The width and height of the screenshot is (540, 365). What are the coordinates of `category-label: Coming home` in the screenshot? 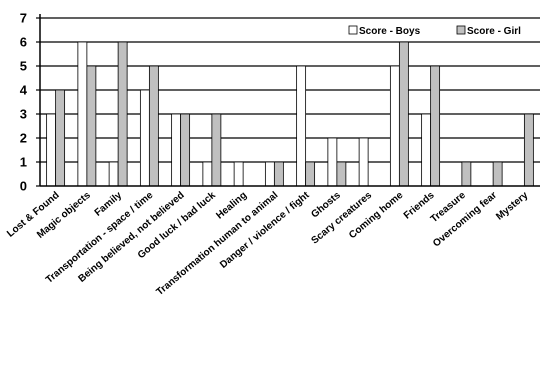 It's located at (376, 216).